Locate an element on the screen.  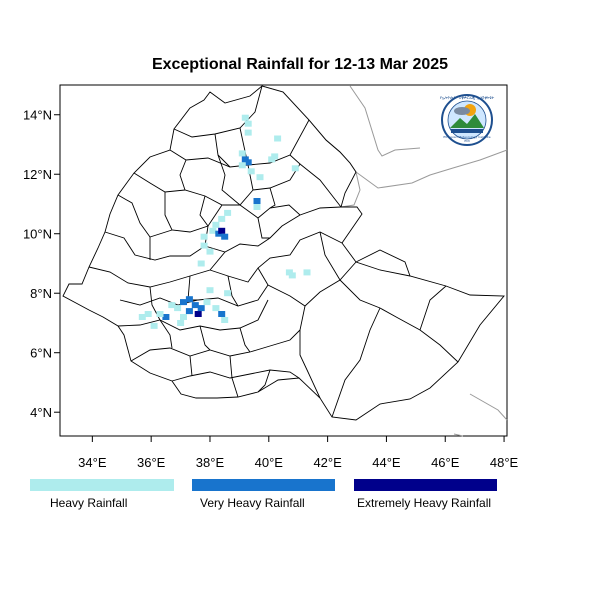
y-tick-label: 14°N is located at coordinates (37, 115).